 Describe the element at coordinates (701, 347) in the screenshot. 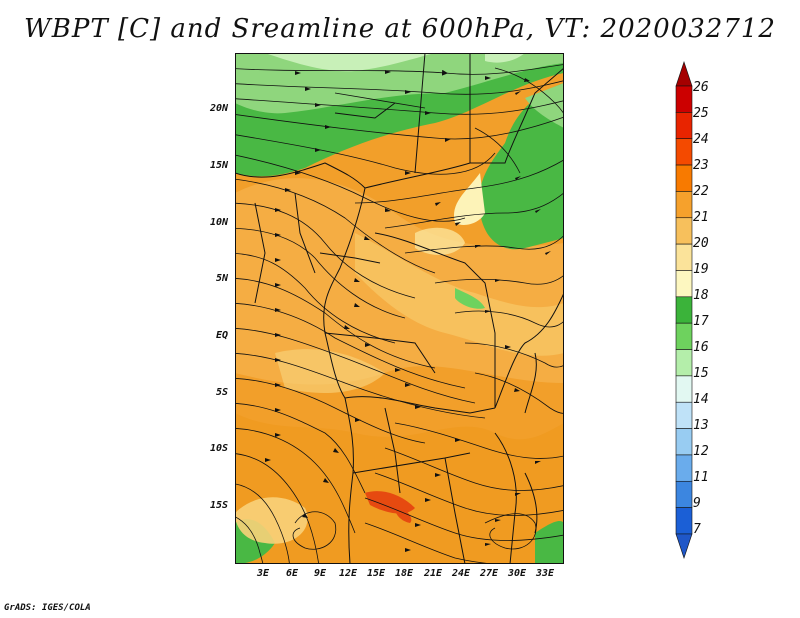

I see `colorbar-label-16: 16` at that location.